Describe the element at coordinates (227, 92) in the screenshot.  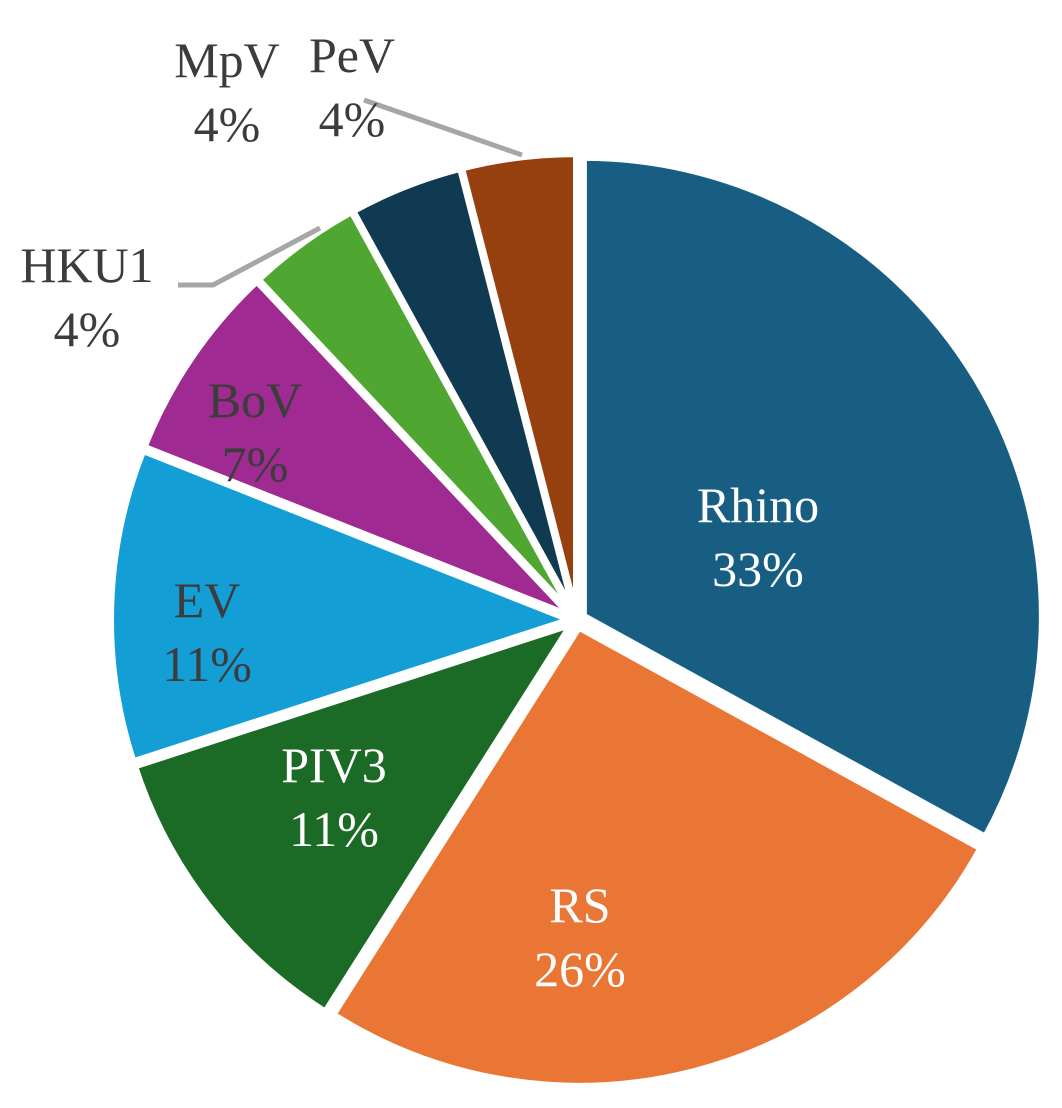
I see `slice-label-mpv: MpV 4%` at that location.